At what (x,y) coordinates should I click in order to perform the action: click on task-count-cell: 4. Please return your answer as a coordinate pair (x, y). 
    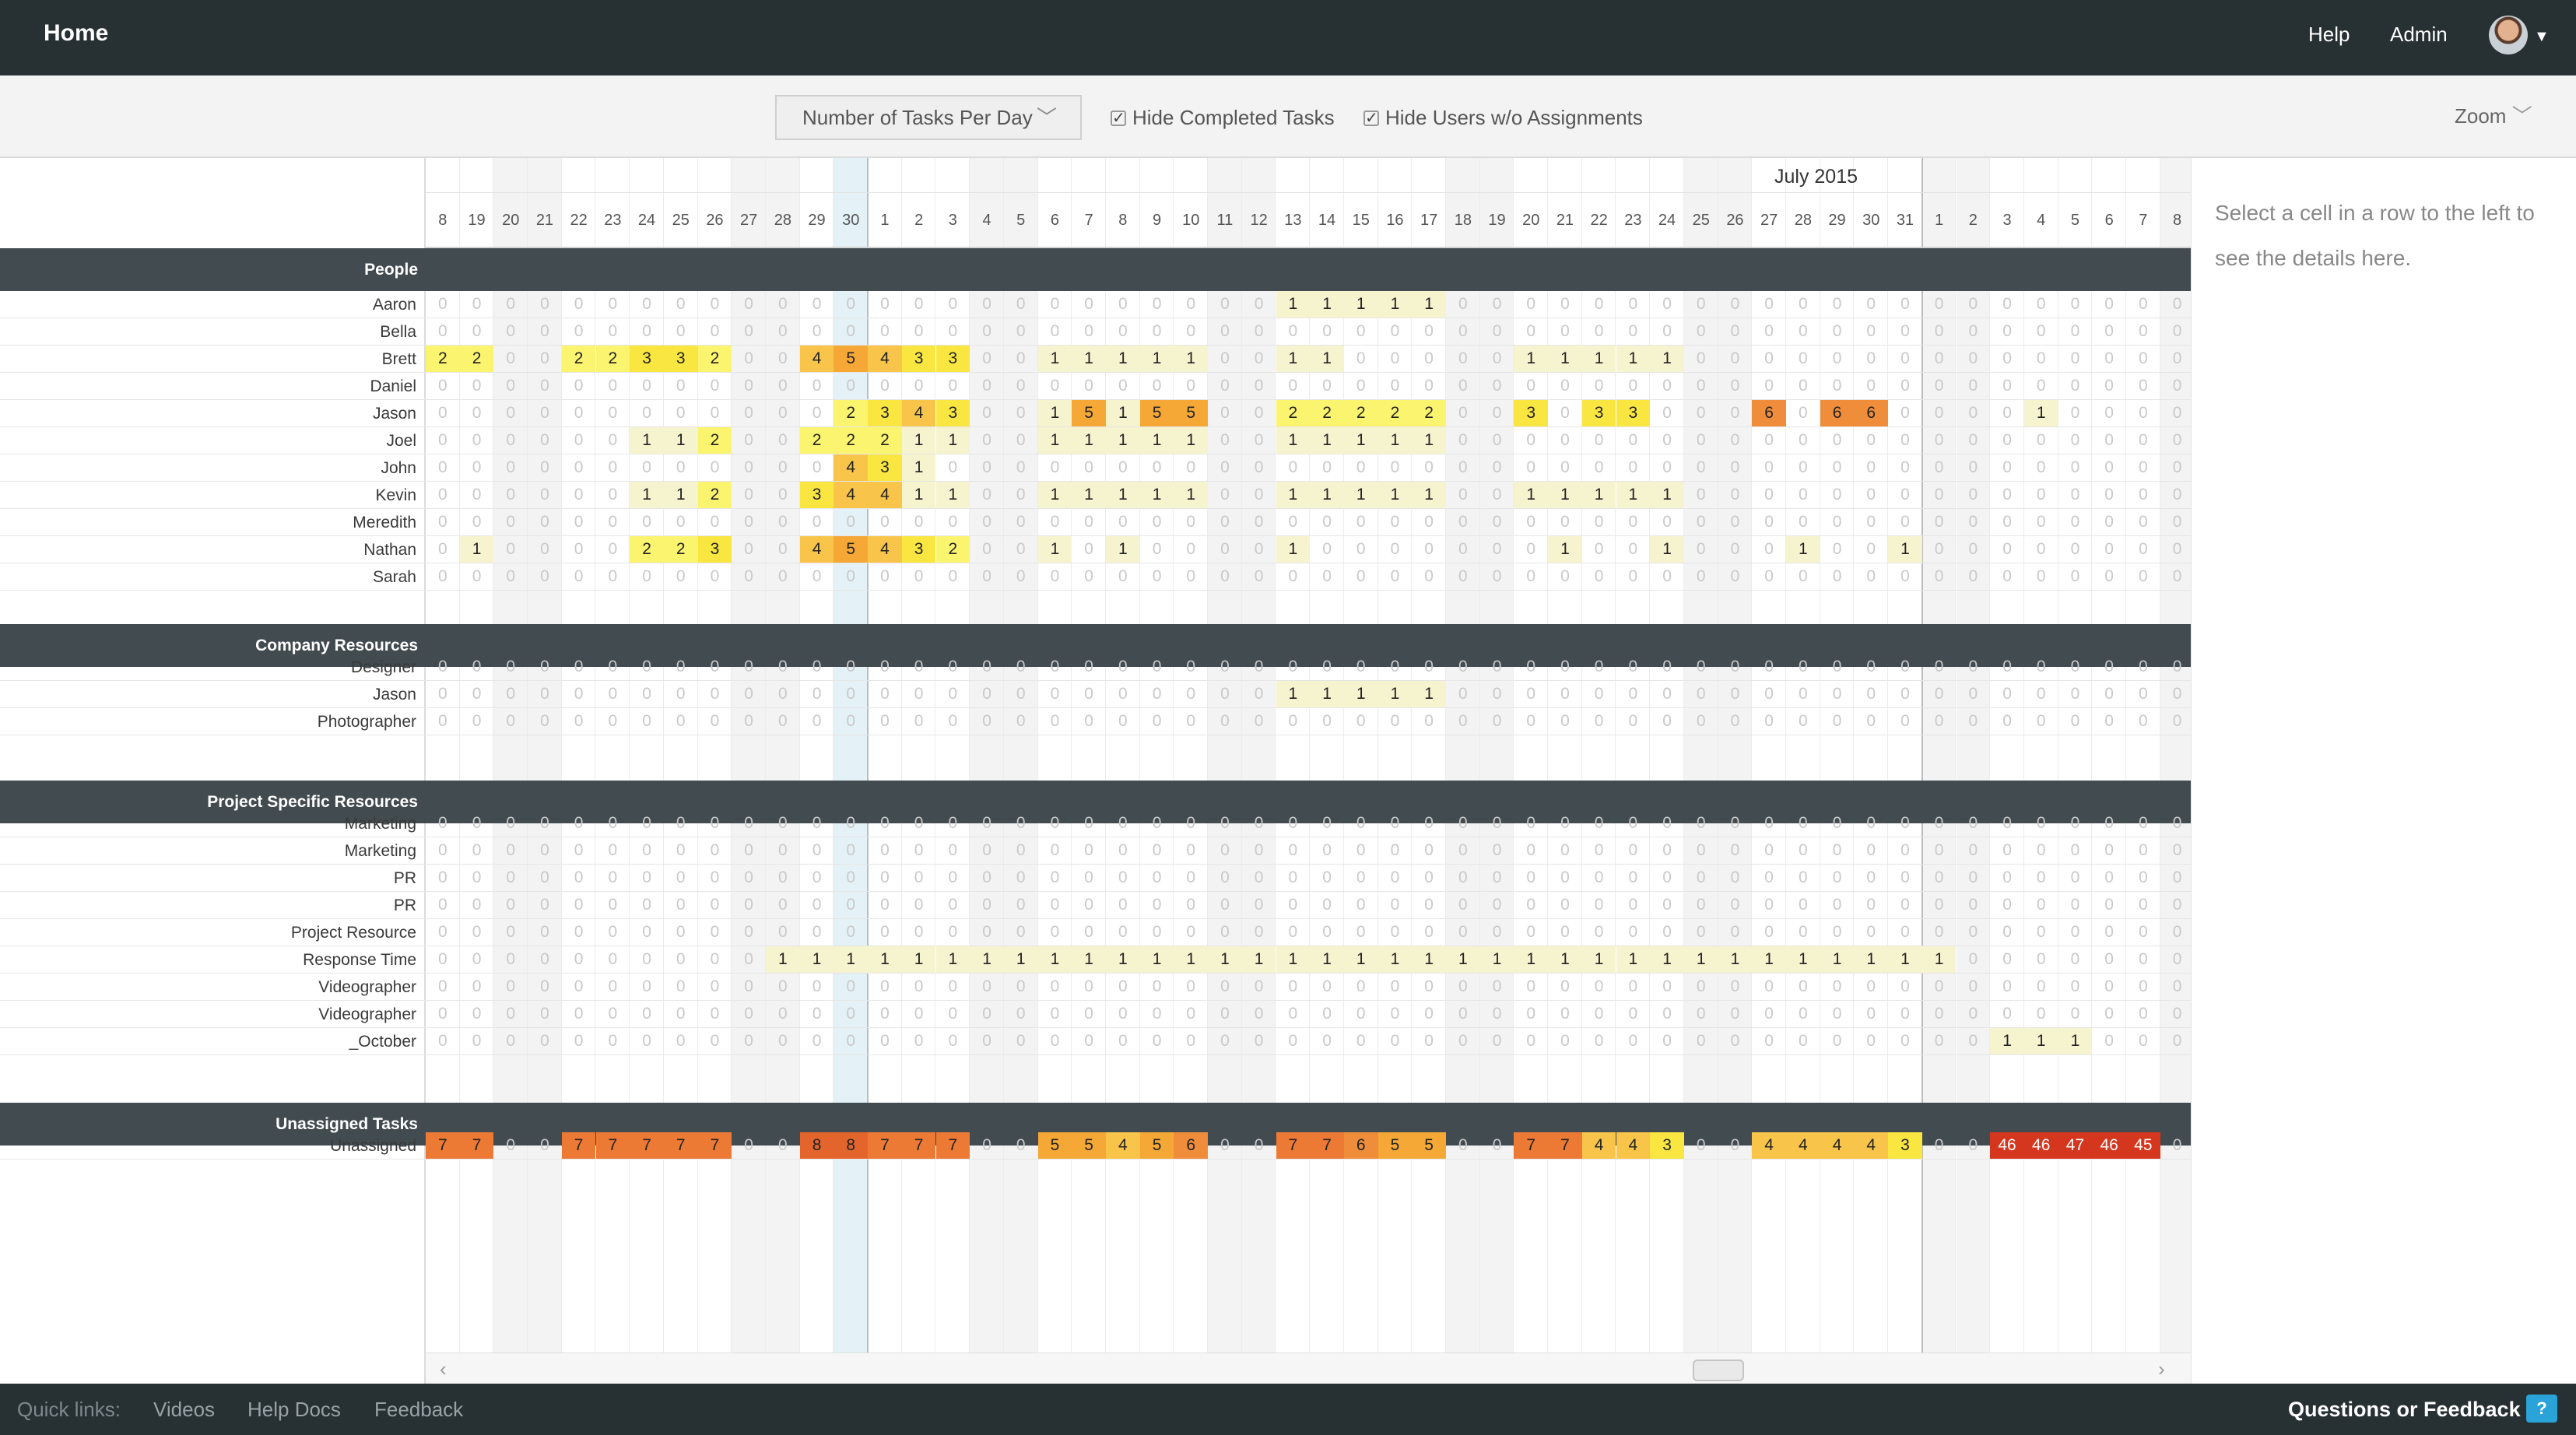
    Looking at the image, I should click on (852, 495).